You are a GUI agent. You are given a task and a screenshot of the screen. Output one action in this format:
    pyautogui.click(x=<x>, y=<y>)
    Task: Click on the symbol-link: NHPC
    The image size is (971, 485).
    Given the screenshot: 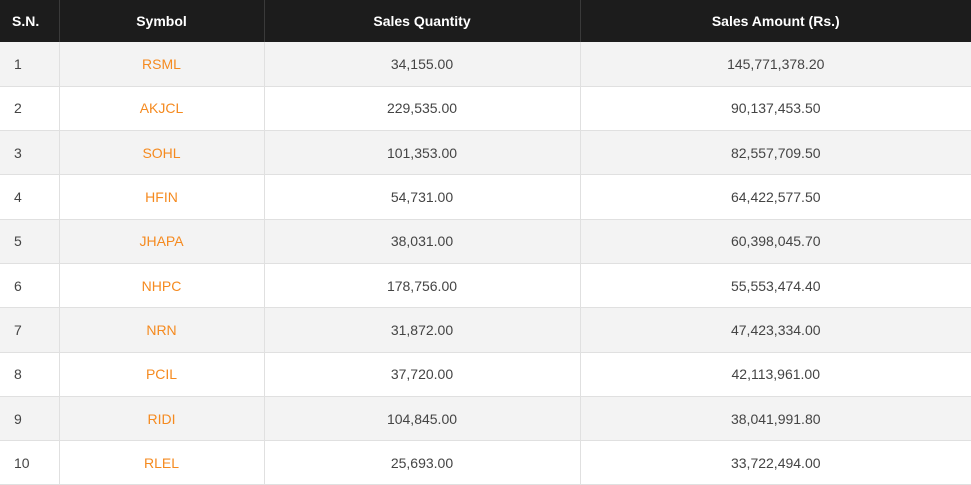 What is the action you would take?
    pyautogui.click(x=161, y=285)
    